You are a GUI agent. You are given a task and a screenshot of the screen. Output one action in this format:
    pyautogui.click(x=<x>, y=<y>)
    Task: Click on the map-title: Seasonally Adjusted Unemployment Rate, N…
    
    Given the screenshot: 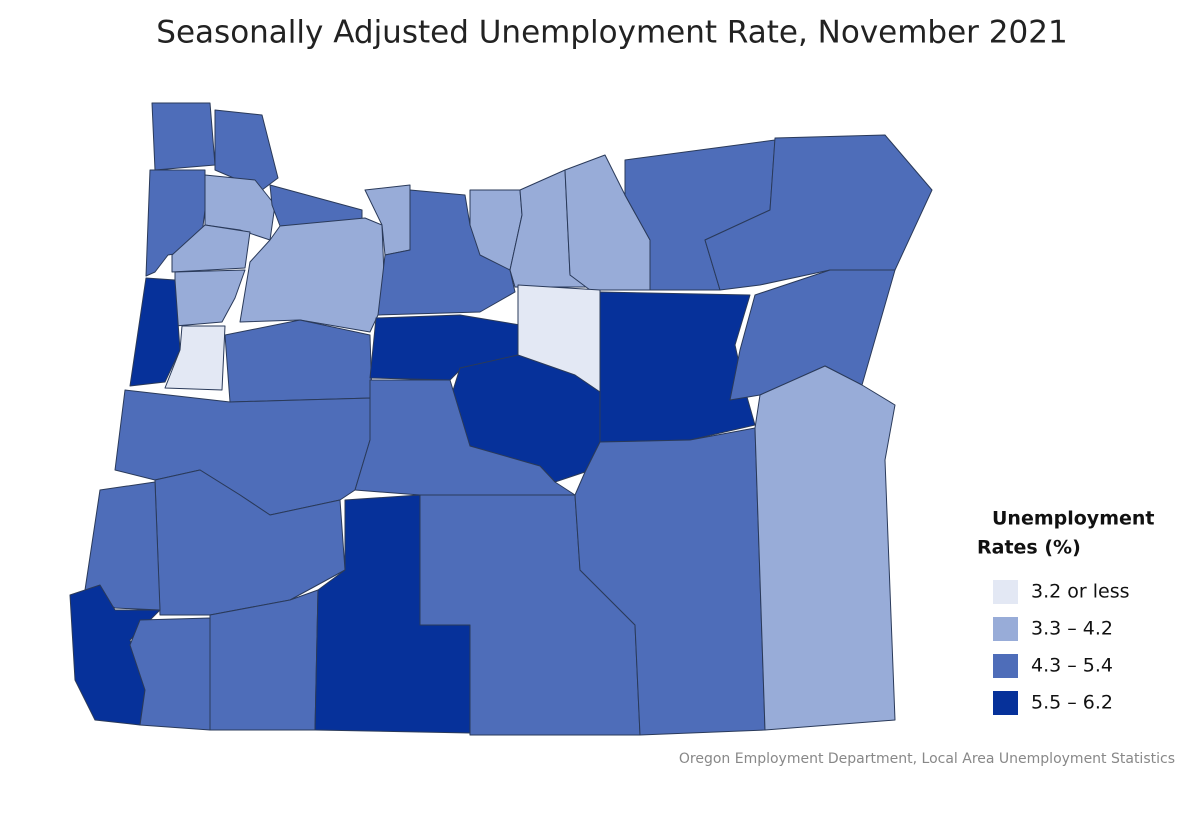 What is the action you would take?
    pyautogui.click(x=611, y=33)
    